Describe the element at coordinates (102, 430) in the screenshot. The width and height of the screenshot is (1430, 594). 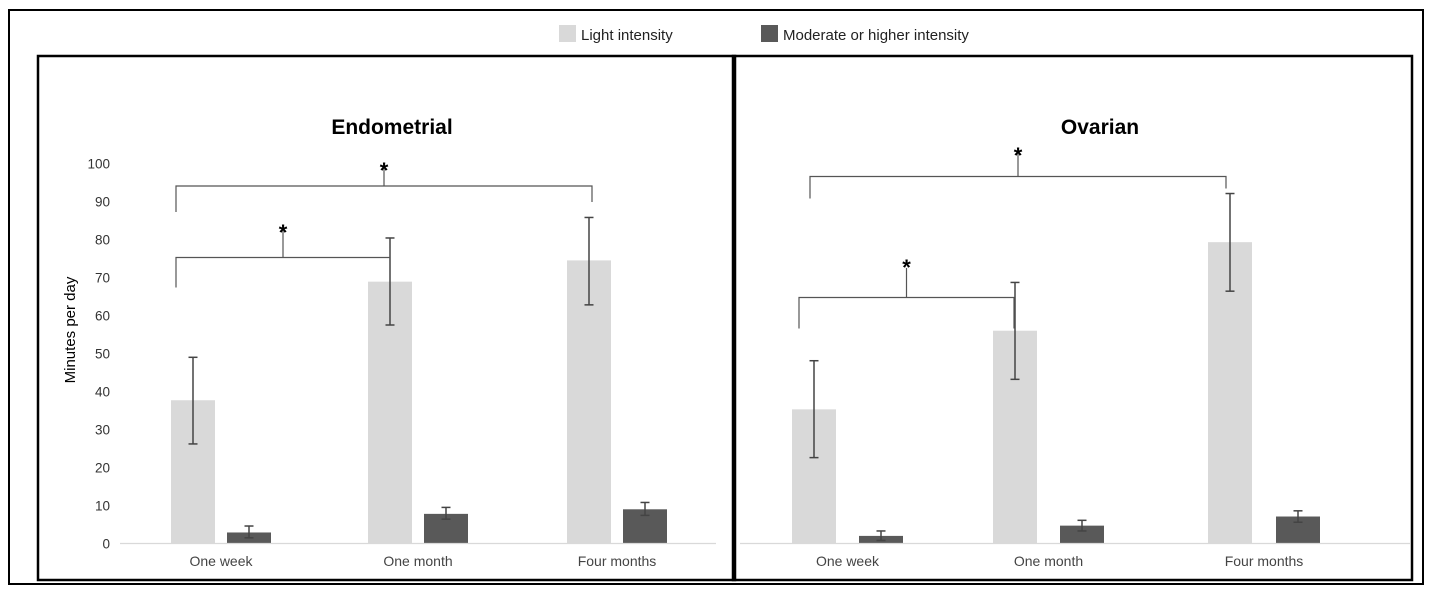
I see `y-tick-label: 30` at that location.